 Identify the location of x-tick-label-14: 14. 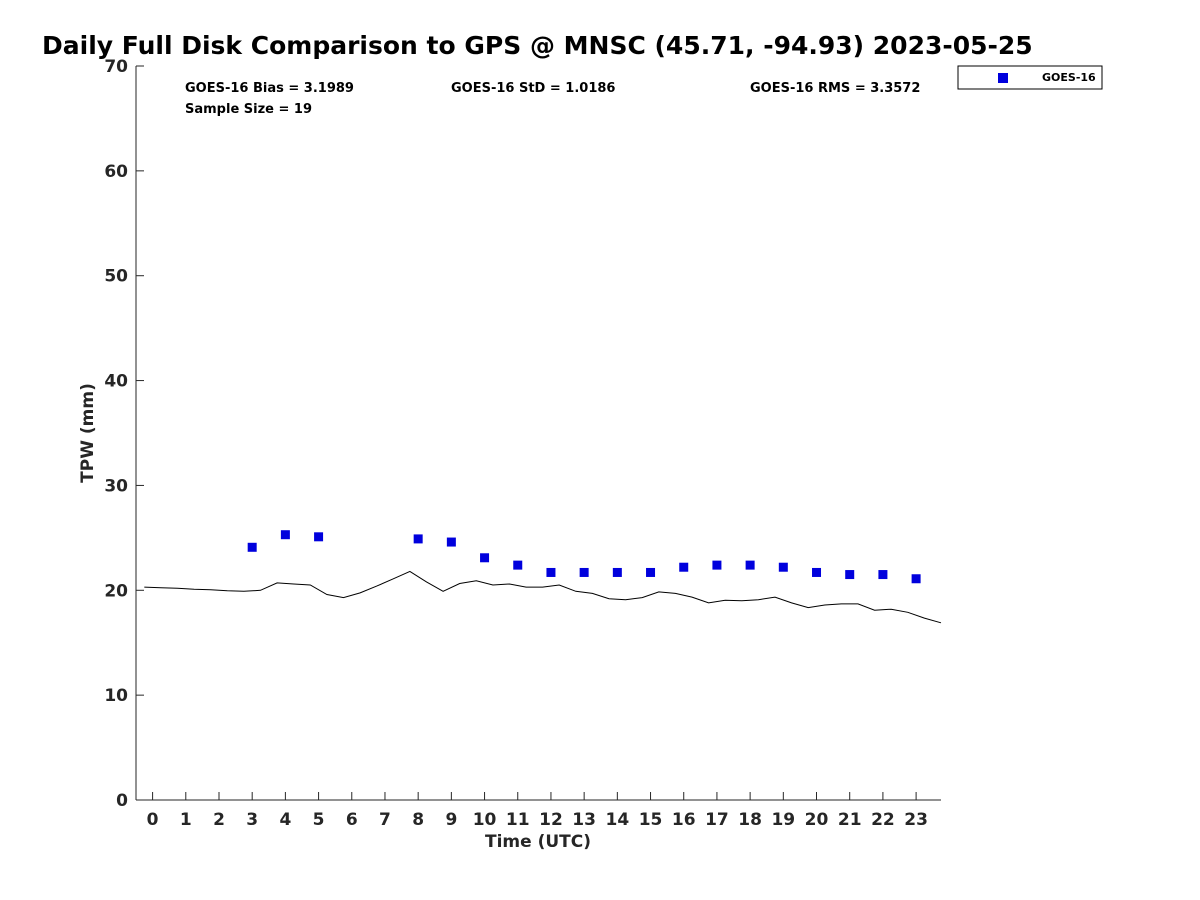
(618, 820).